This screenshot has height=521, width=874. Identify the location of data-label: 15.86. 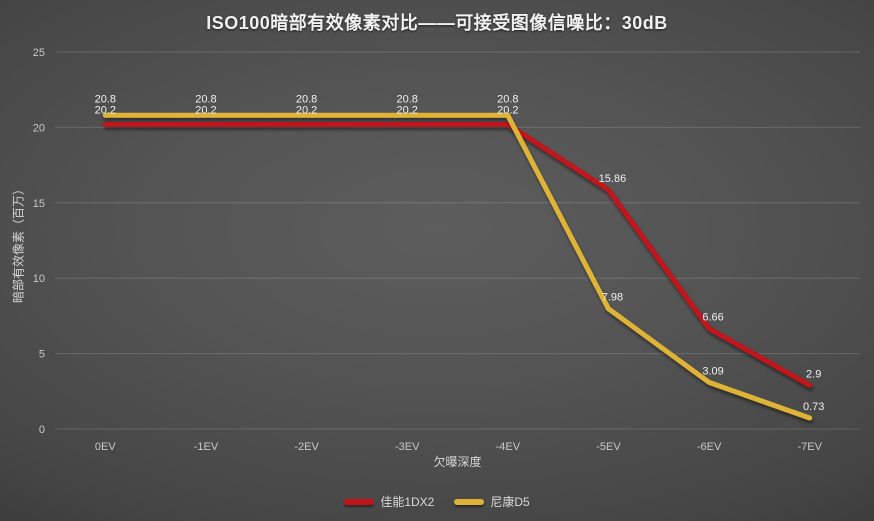
(613, 179).